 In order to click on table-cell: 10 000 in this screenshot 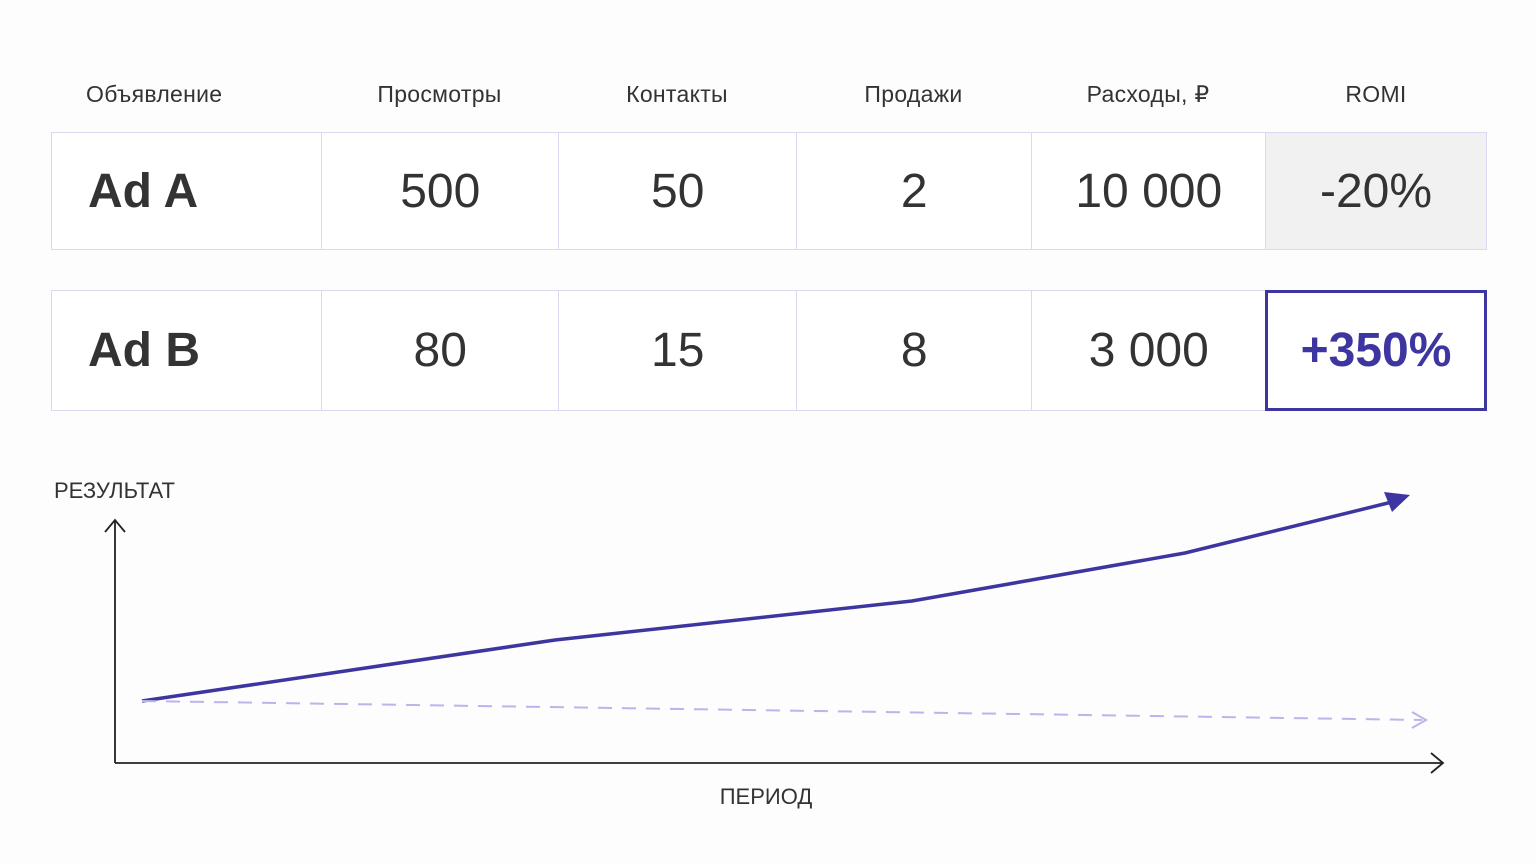, I will do `click(1149, 191)`.